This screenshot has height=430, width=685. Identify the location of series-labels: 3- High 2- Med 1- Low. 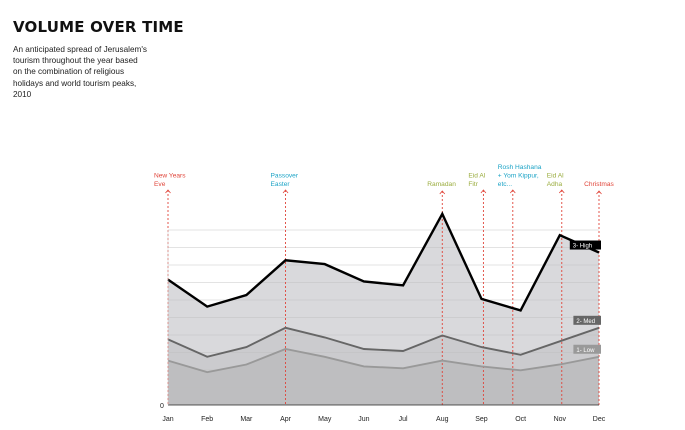
(585, 297).